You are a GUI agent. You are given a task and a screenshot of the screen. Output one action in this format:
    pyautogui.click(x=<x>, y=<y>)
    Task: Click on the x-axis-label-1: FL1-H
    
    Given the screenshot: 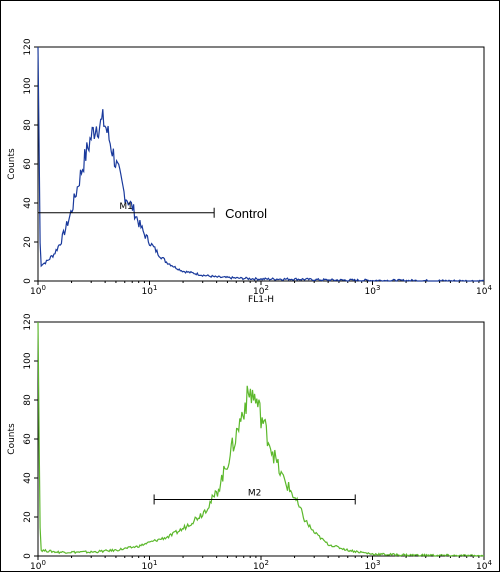 What is the action you would take?
    pyautogui.click(x=261, y=300)
    